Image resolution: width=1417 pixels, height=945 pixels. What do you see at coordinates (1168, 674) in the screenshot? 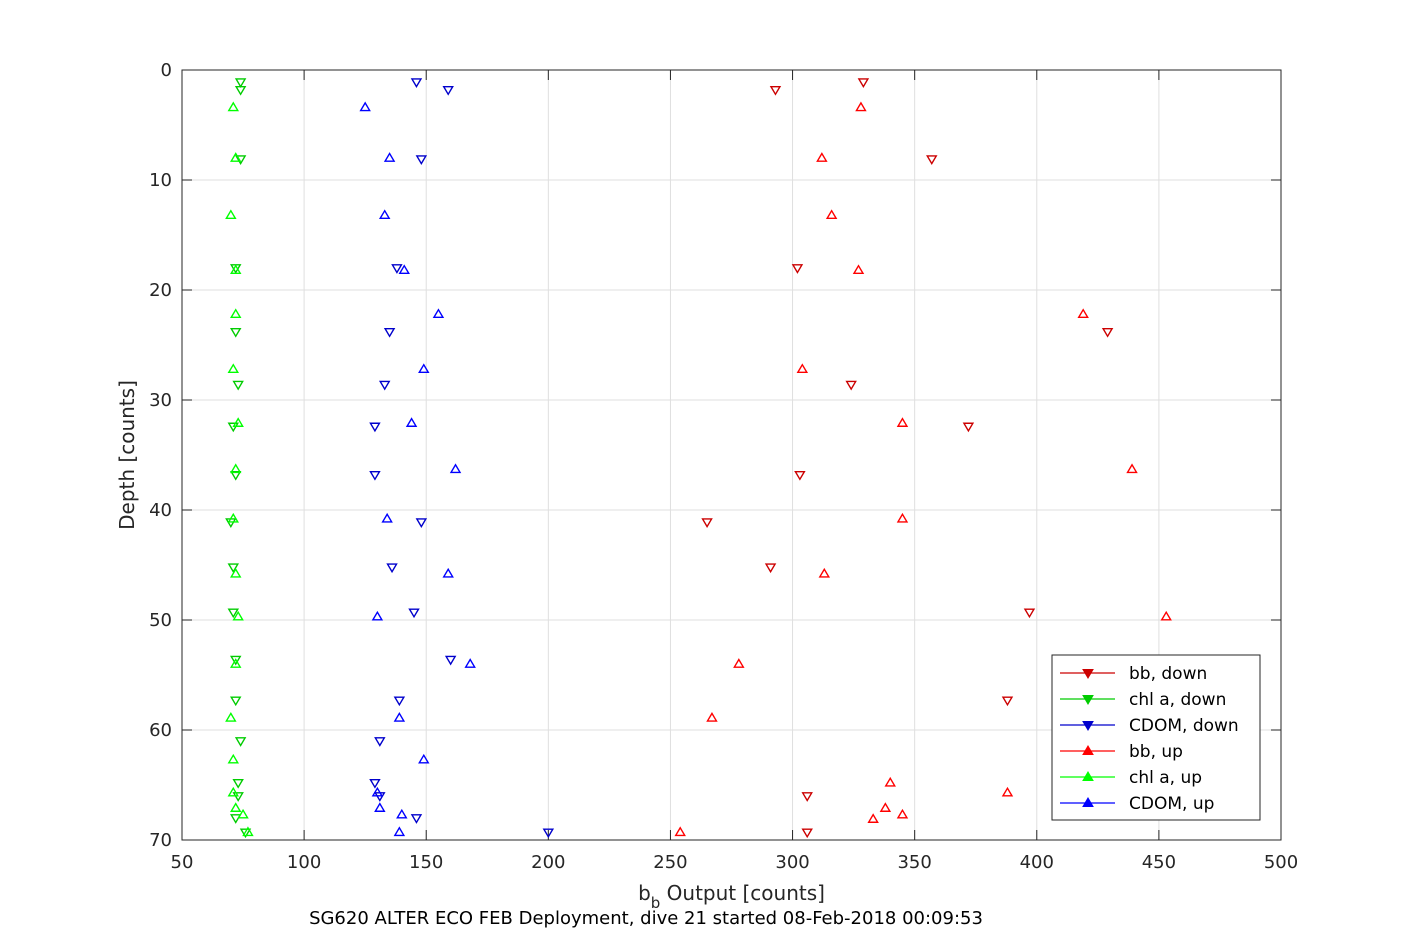
I see `legend-entry: bb, down` at bounding box center [1168, 674].